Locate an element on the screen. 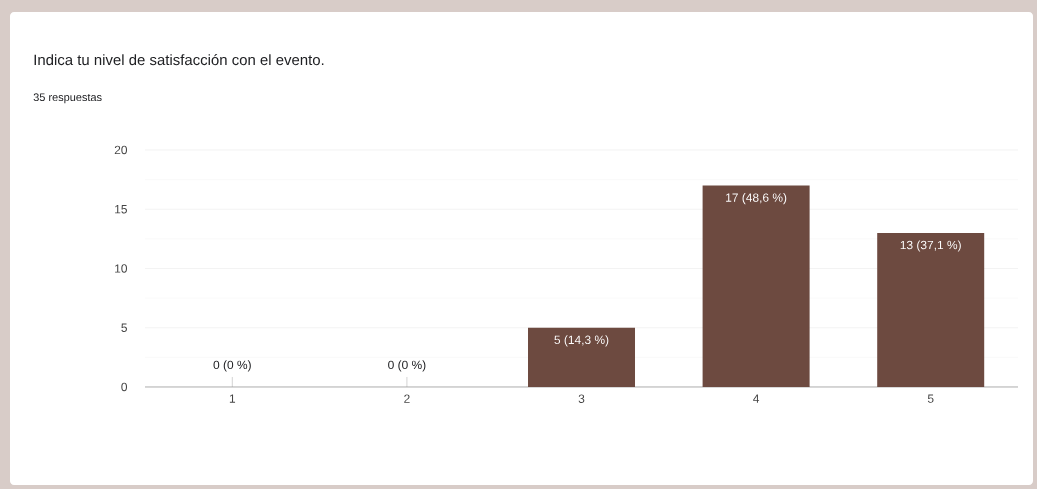 The image size is (1037, 489). y-tick-label: 10 is located at coordinates (121, 268).